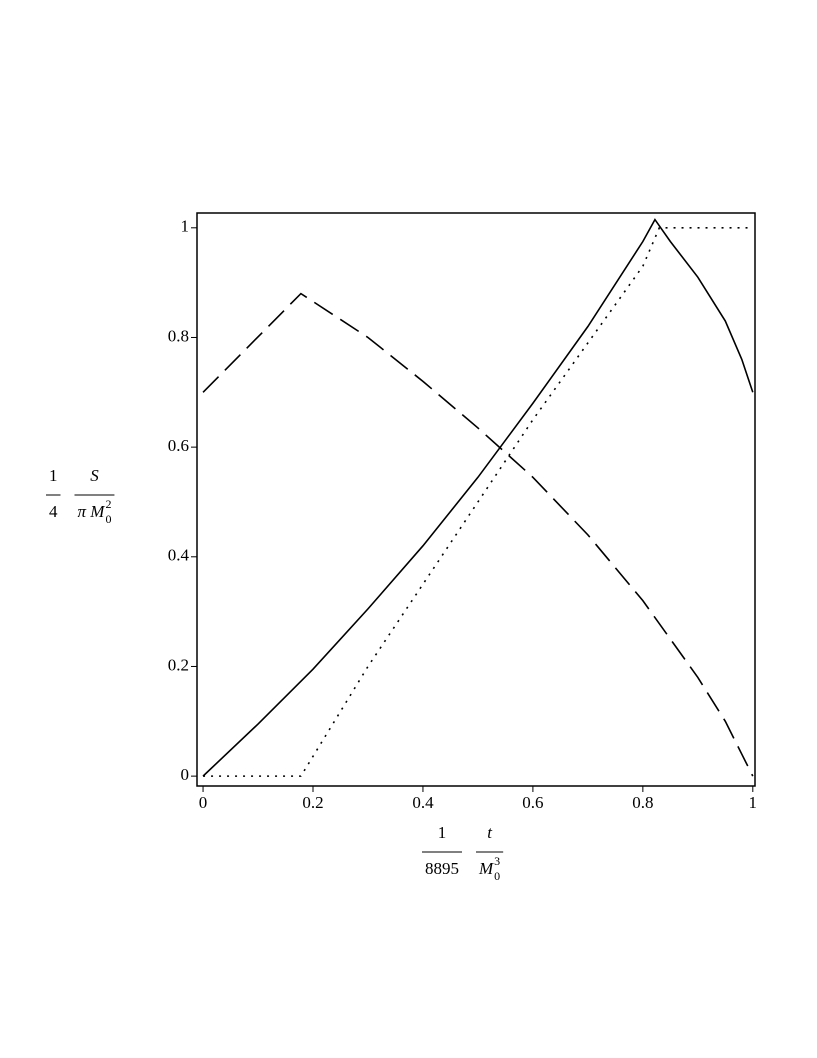  What do you see at coordinates (185, 774) in the screenshot?
I see `y-tick-label: 0` at bounding box center [185, 774].